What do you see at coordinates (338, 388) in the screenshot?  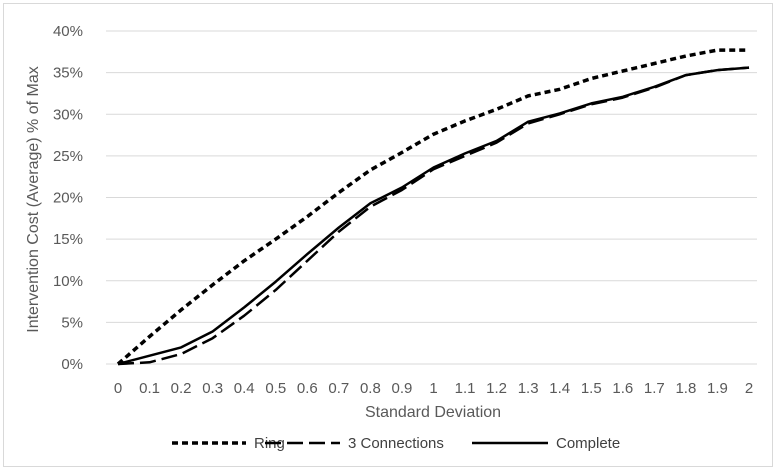 I see `x-tick-label: 0.7` at bounding box center [338, 388].